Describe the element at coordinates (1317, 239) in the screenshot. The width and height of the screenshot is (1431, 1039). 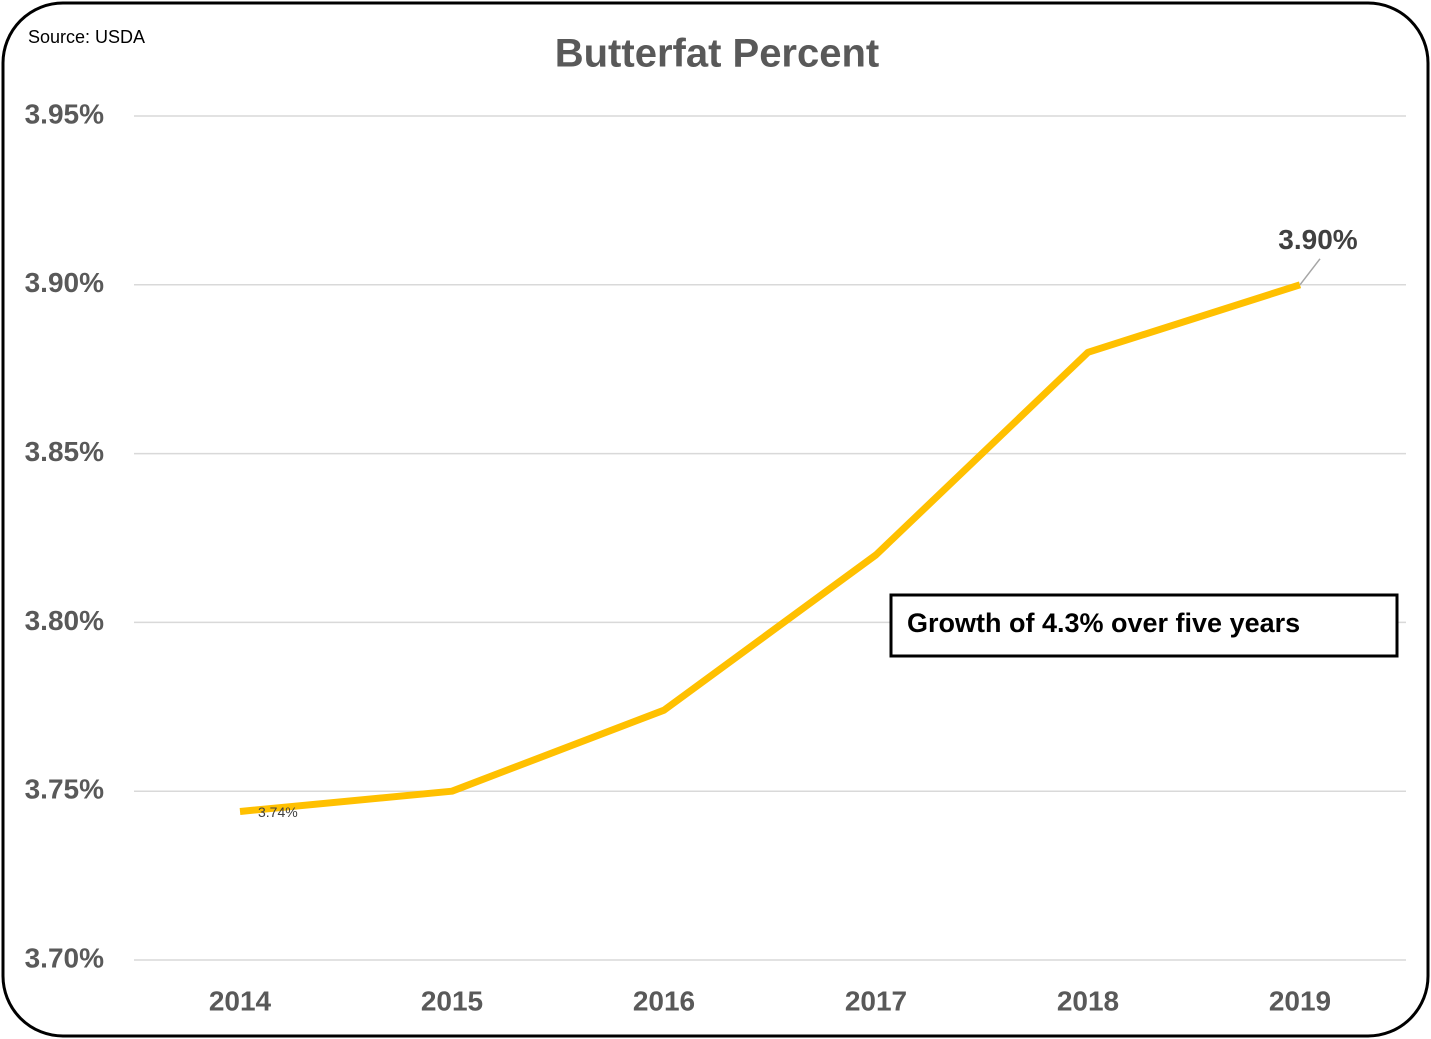
I see `data-label: 3.90%` at that location.